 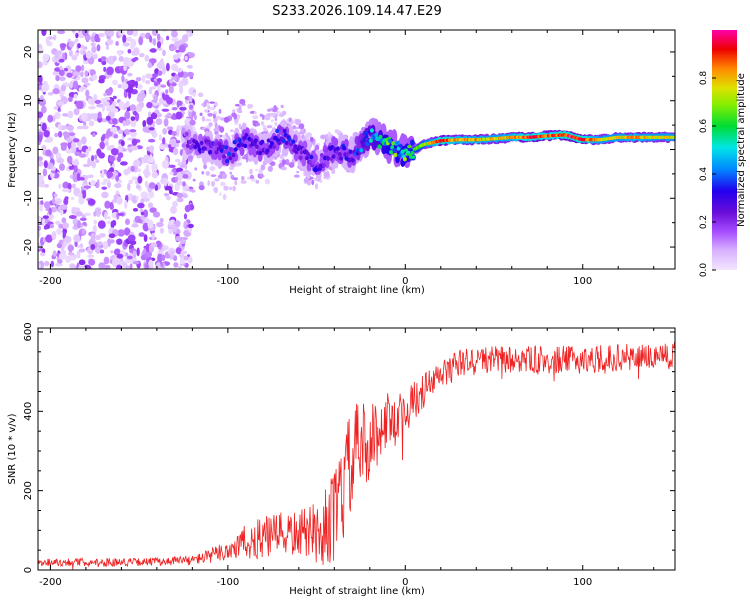 What do you see at coordinates (28, 570) in the screenshot?
I see `y-tick-label: 0` at bounding box center [28, 570].